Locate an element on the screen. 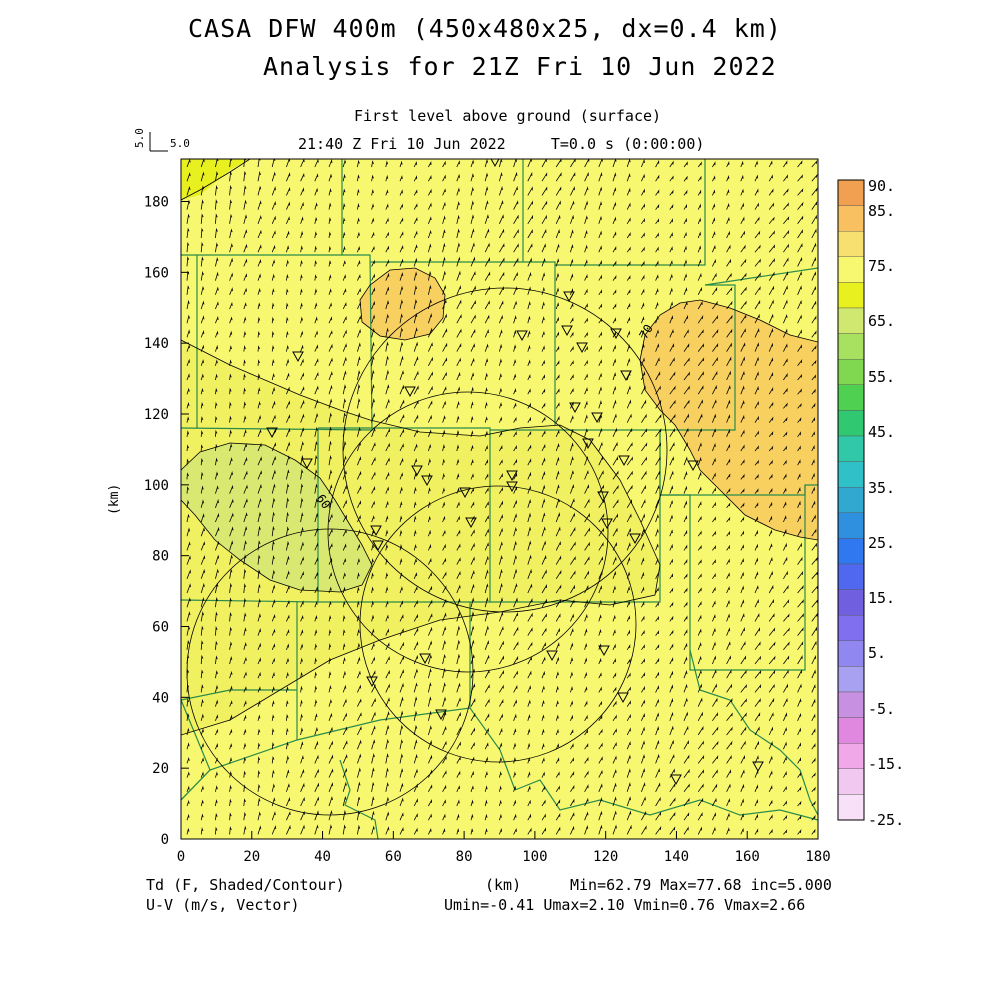 This screenshot has width=1000, height=1000. x-tick-label: 140 is located at coordinates (676, 857).